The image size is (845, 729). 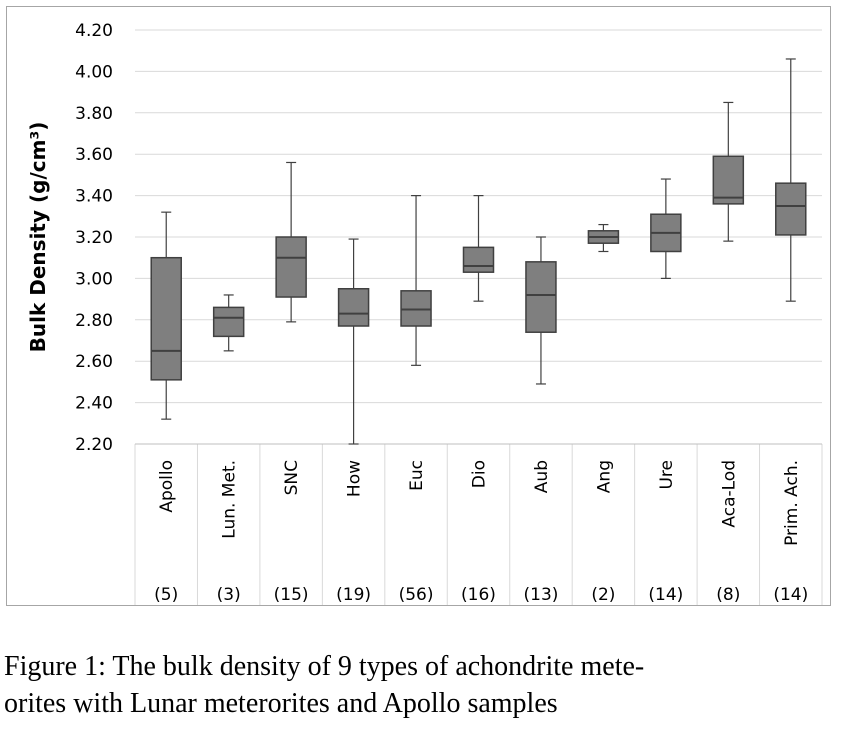 What do you see at coordinates (603, 595) in the screenshot?
I see `count-label: (2)` at bounding box center [603, 595].